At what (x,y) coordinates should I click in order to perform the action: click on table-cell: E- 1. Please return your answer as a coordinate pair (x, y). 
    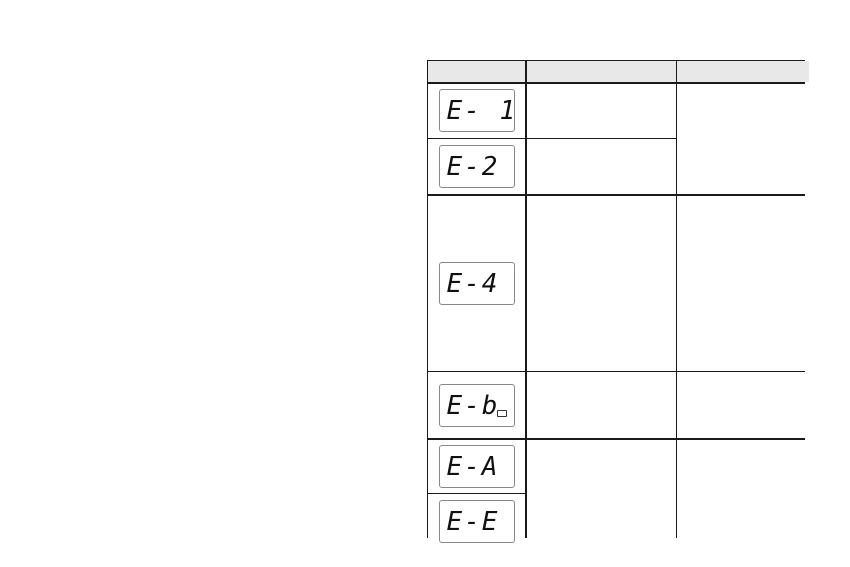
    Looking at the image, I should click on (476, 110).